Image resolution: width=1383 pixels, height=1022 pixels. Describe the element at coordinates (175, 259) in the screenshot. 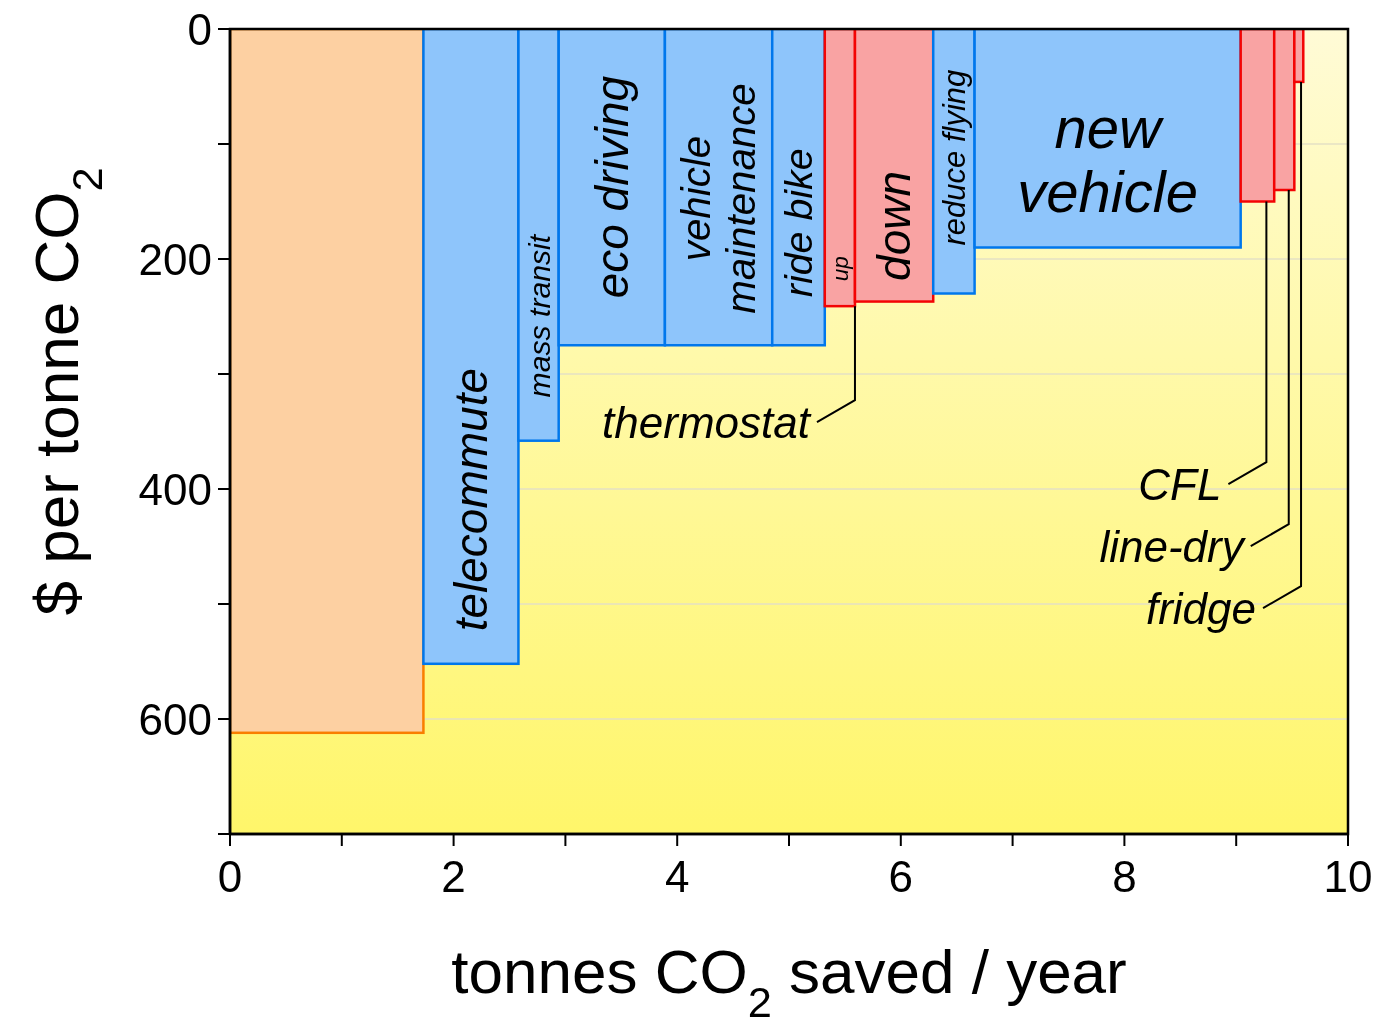

I see `y-tick-label: 200` at that location.